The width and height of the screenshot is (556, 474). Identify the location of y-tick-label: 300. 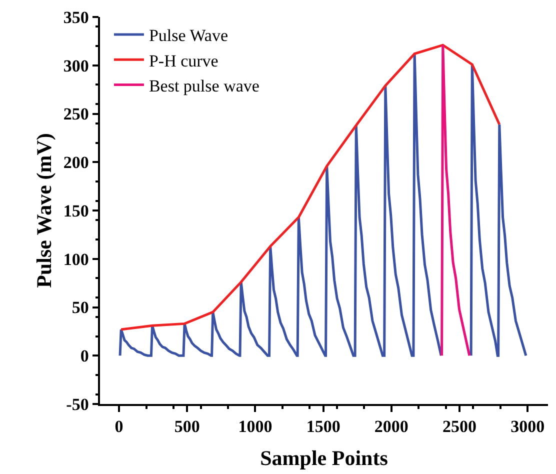
(76, 66).